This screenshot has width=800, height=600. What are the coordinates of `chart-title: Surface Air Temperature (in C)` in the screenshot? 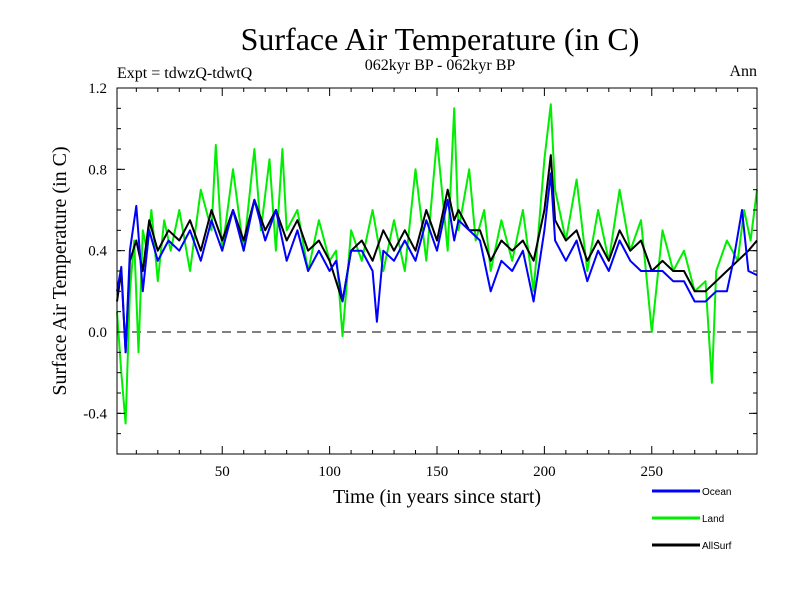 It's located at (440, 39).